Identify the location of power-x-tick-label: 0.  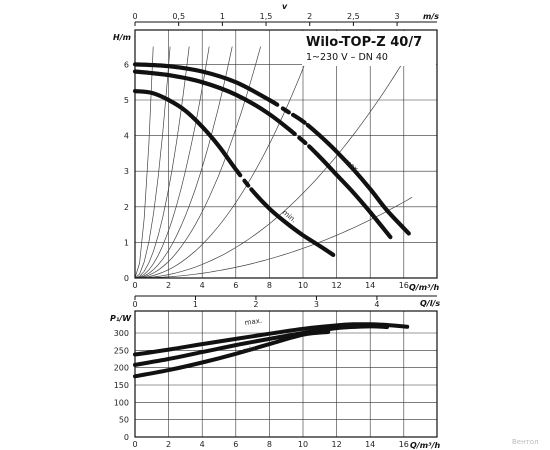
(134, 444).